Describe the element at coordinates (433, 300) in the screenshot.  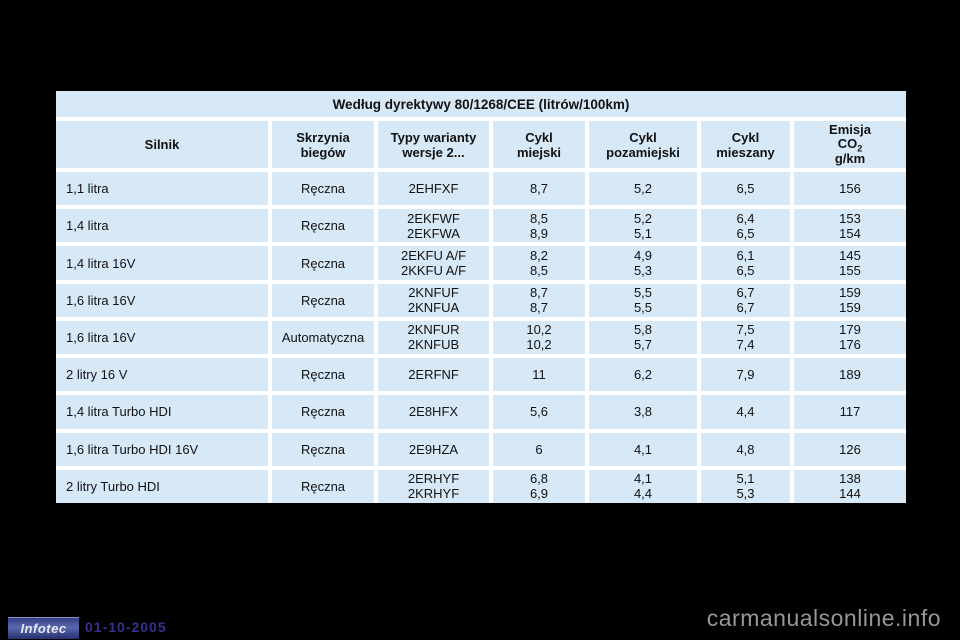
I see `cell-type-variants: 2KNFUF 2KNFUA` at that location.